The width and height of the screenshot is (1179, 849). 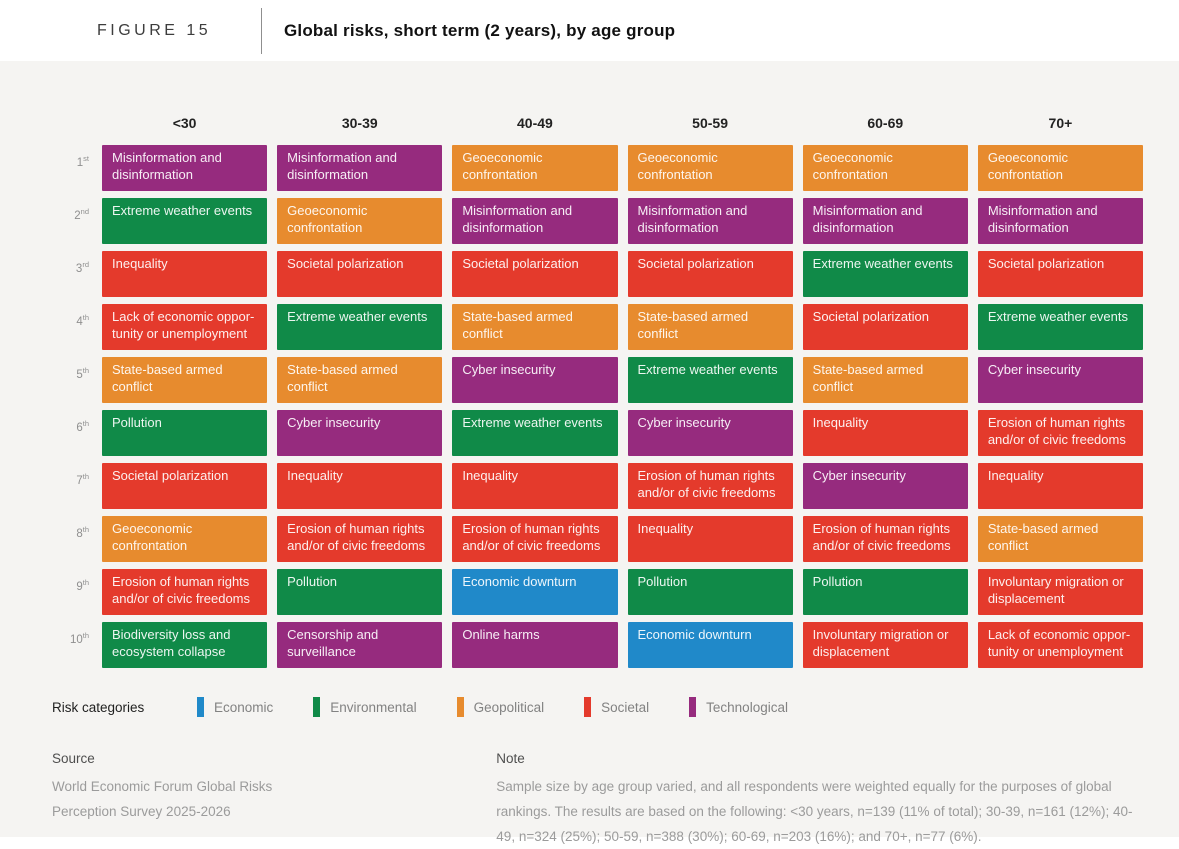 I want to click on legend-item: Technological, so click(x=738, y=707).